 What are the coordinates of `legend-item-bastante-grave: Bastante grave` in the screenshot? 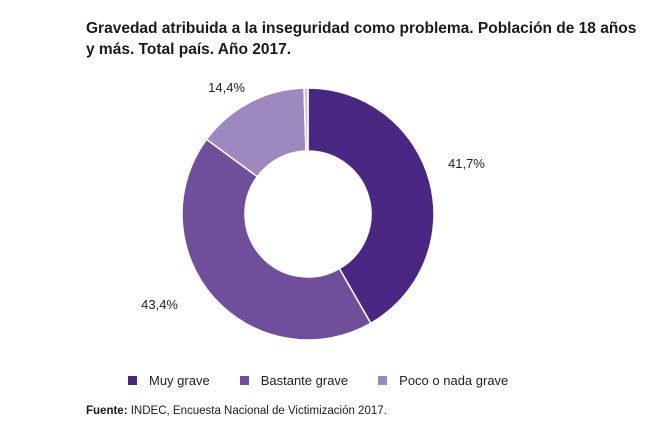 It's located at (294, 380).